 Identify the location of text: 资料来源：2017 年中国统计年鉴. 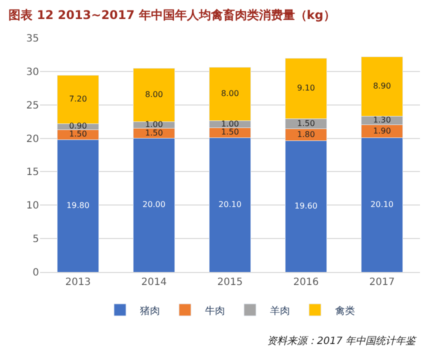
(342, 341).